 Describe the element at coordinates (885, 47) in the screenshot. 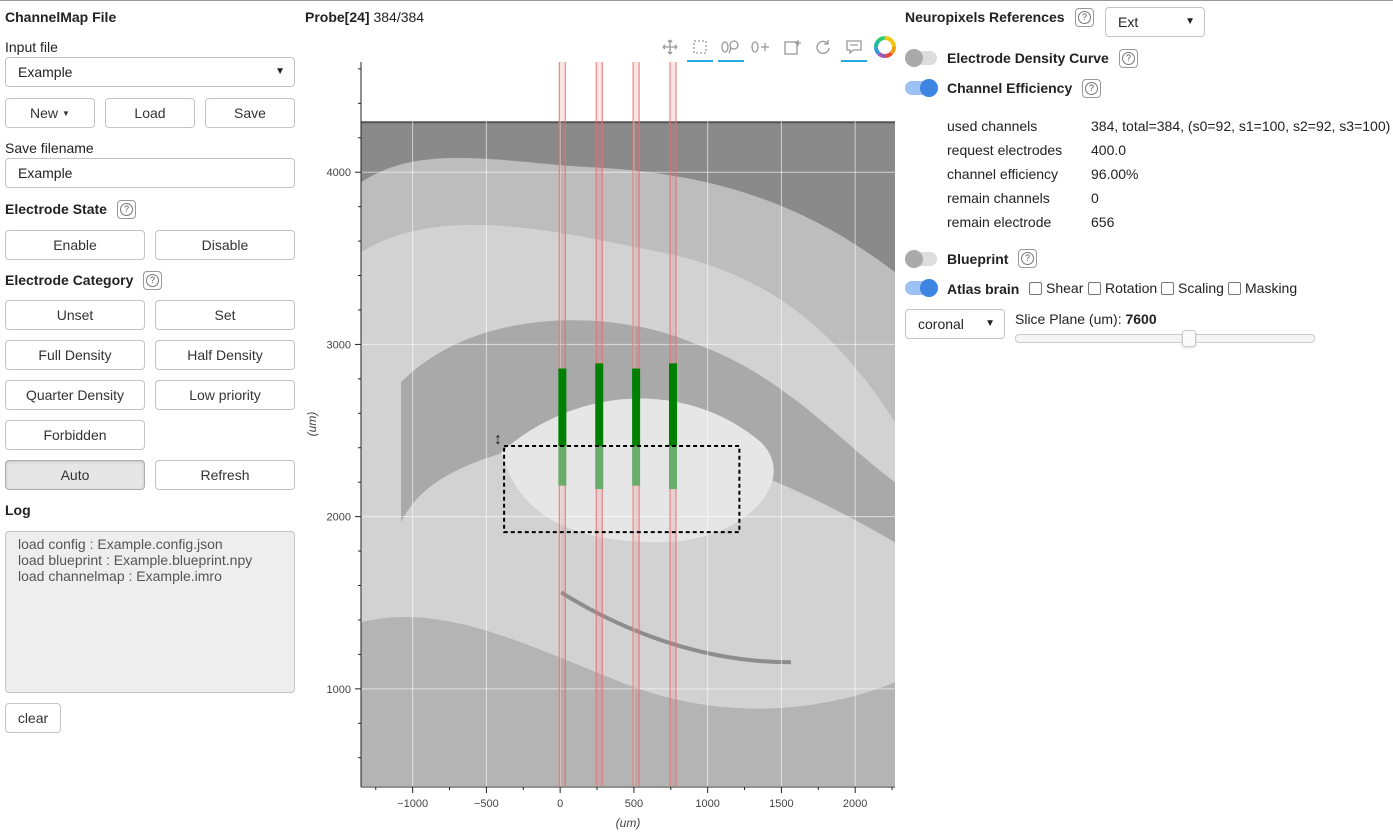

I see `bokeh-logo-icon` at that location.